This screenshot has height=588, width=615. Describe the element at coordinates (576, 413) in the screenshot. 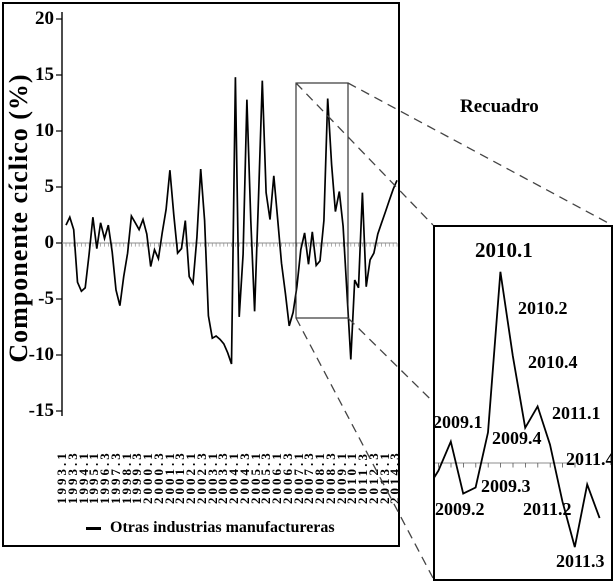

I see `inset-point-label: 2011.1` at that location.